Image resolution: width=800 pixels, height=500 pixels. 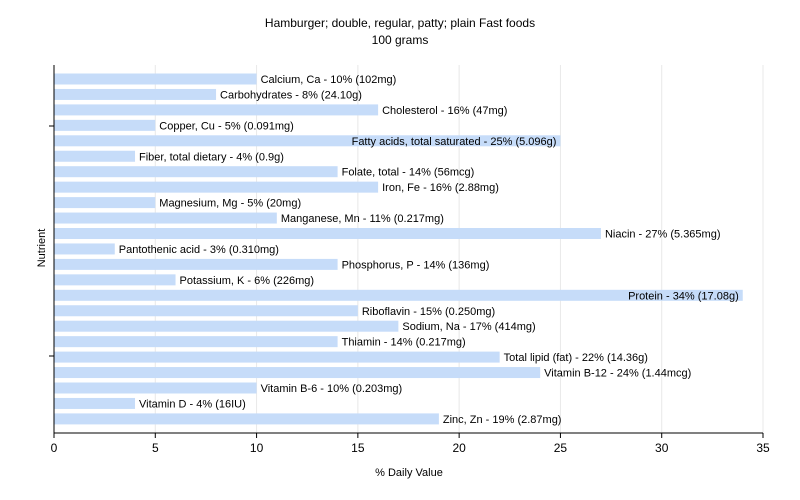 I want to click on x-tick-label: 0, so click(x=54, y=448).